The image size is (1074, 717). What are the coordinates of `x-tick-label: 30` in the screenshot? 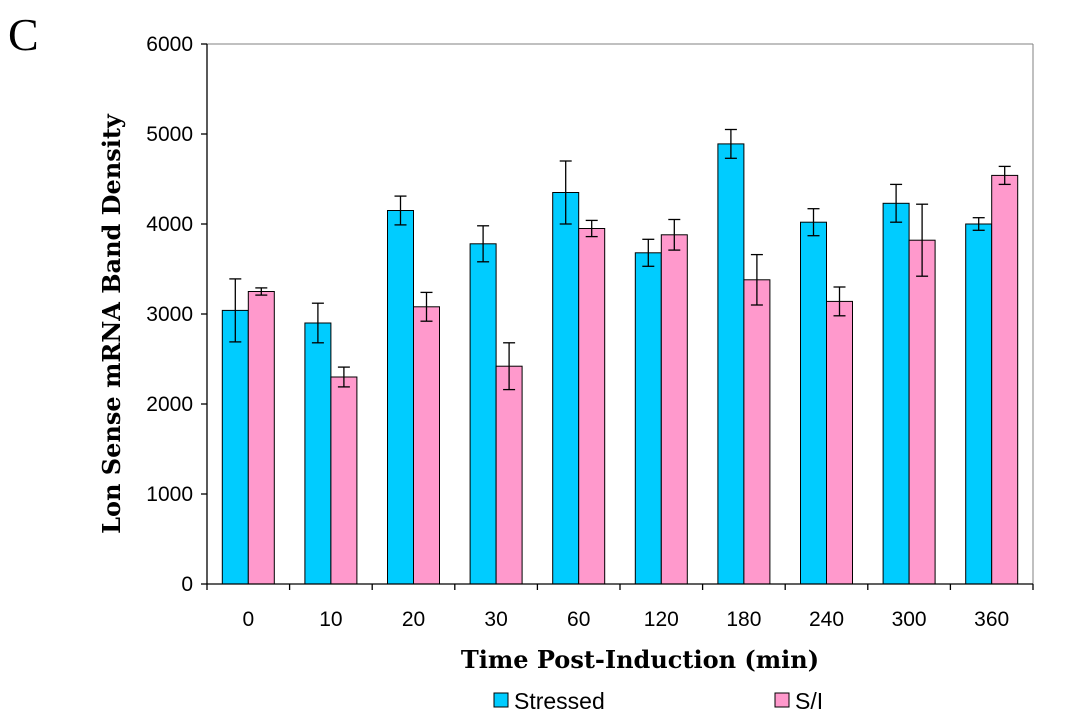 It's located at (495, 619).